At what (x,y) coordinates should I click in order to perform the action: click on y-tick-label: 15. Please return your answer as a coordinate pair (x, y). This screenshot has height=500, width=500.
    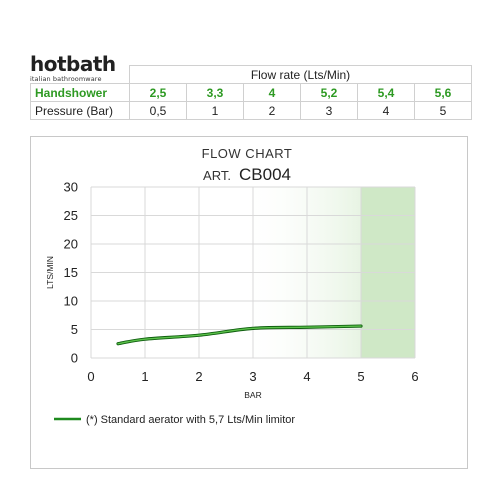
    Looking at the image, I should click on (71, 272).